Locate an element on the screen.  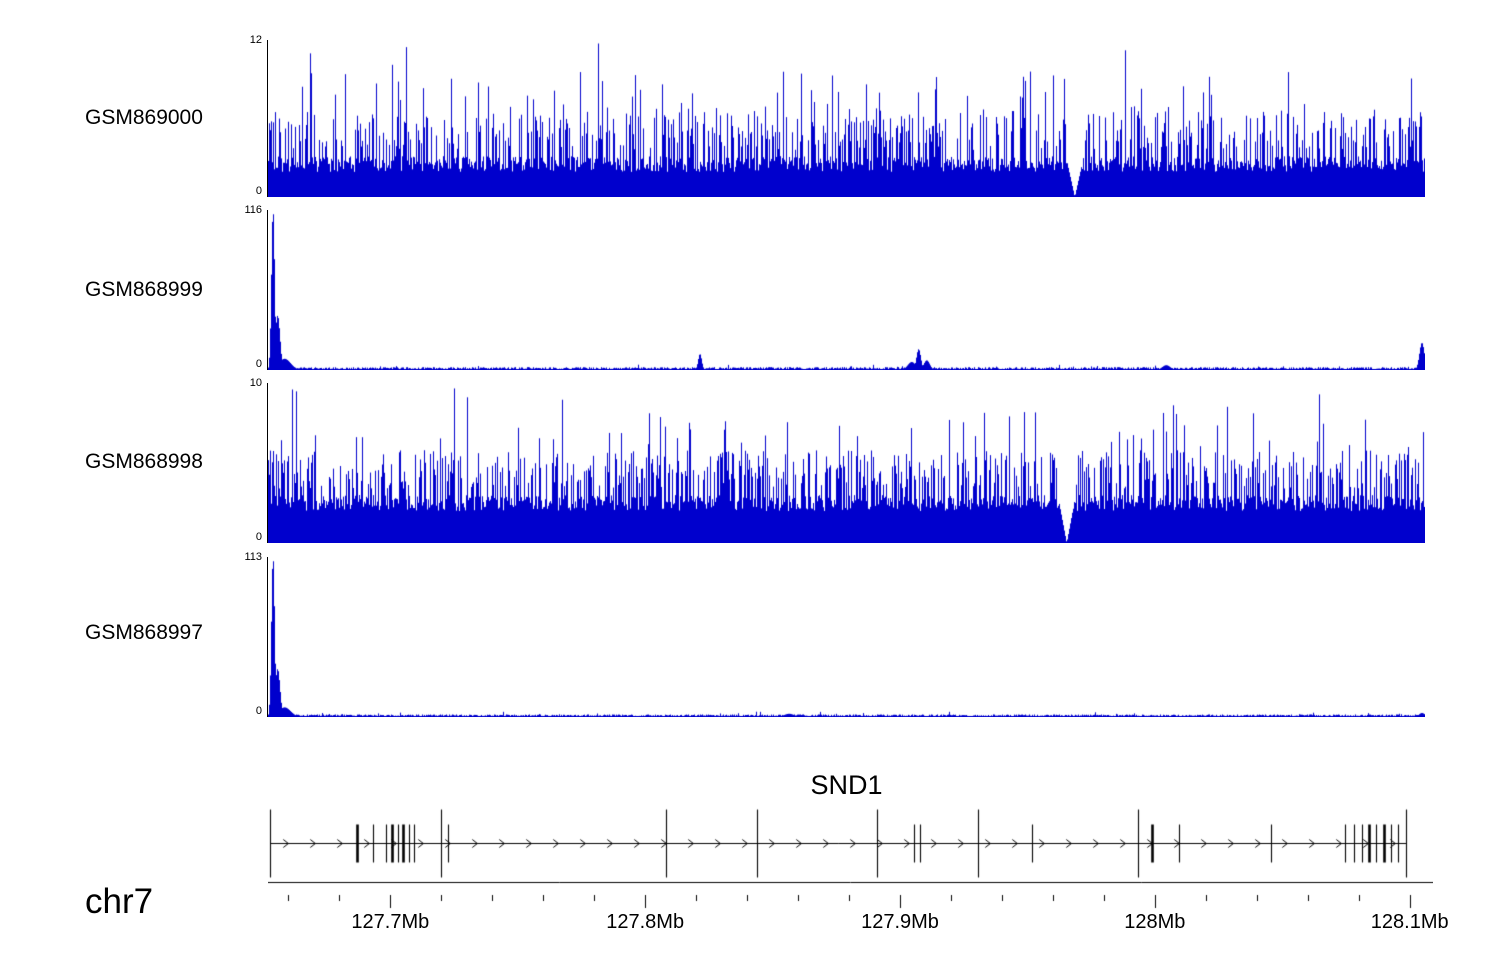
genome-axis-canvas is located at coordinates (850, 893).